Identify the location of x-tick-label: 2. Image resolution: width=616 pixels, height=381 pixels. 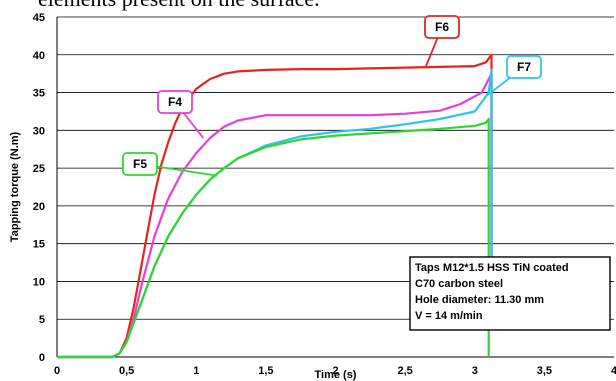
(335, 371).